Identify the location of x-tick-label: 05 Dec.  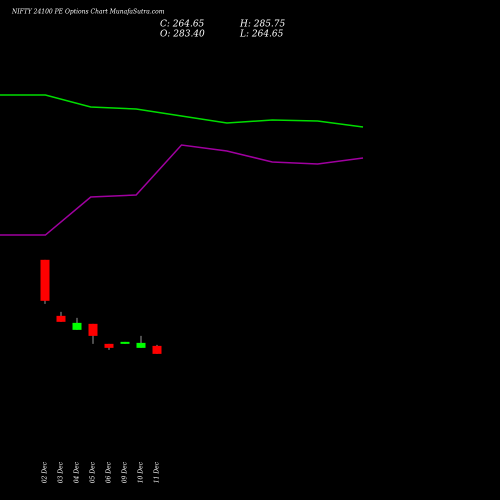
(93, 472).